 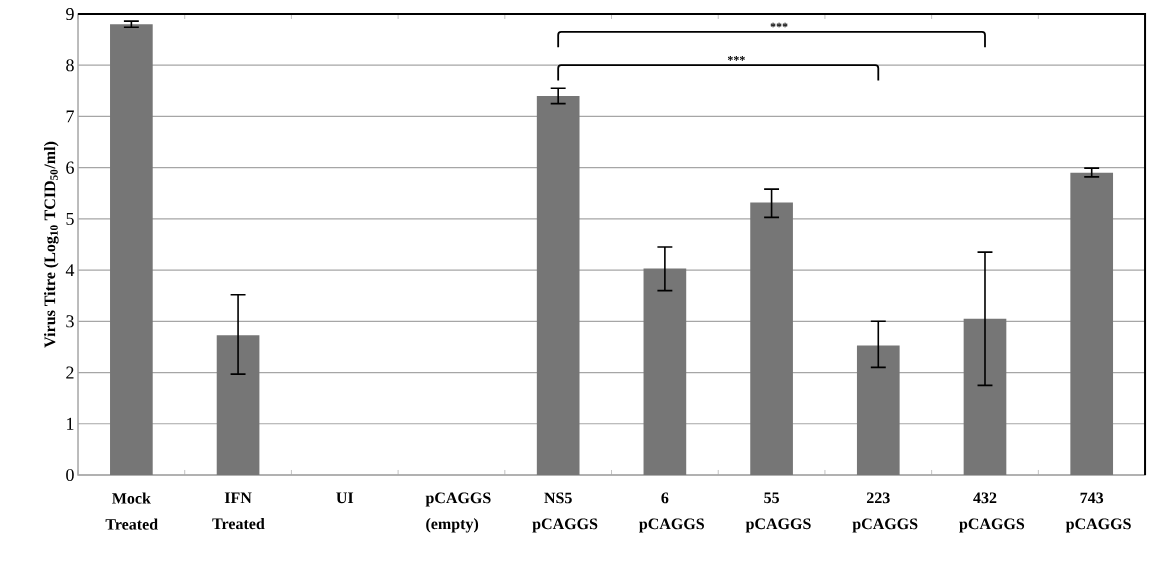 What do you see at coordinates (70, 116) in the screenshot?
I see `y-tick-label: 7` at bounding box center [70, 116].